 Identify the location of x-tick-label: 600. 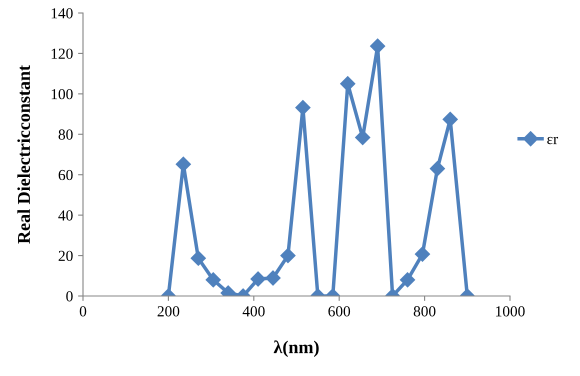
(339, 311).